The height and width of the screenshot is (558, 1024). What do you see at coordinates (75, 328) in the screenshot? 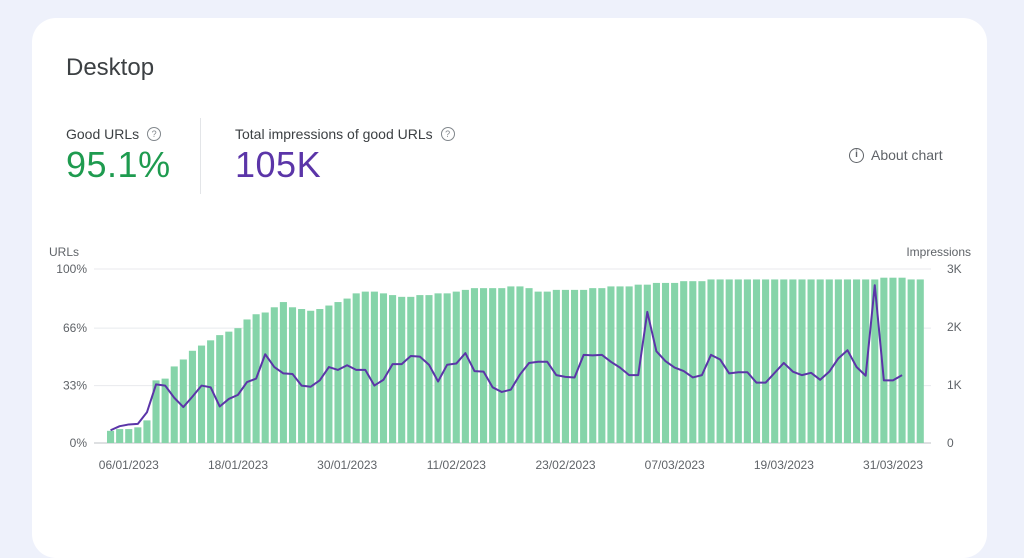
I see `left-axis-tick-label: 66%` at bounding box center [75, 328].